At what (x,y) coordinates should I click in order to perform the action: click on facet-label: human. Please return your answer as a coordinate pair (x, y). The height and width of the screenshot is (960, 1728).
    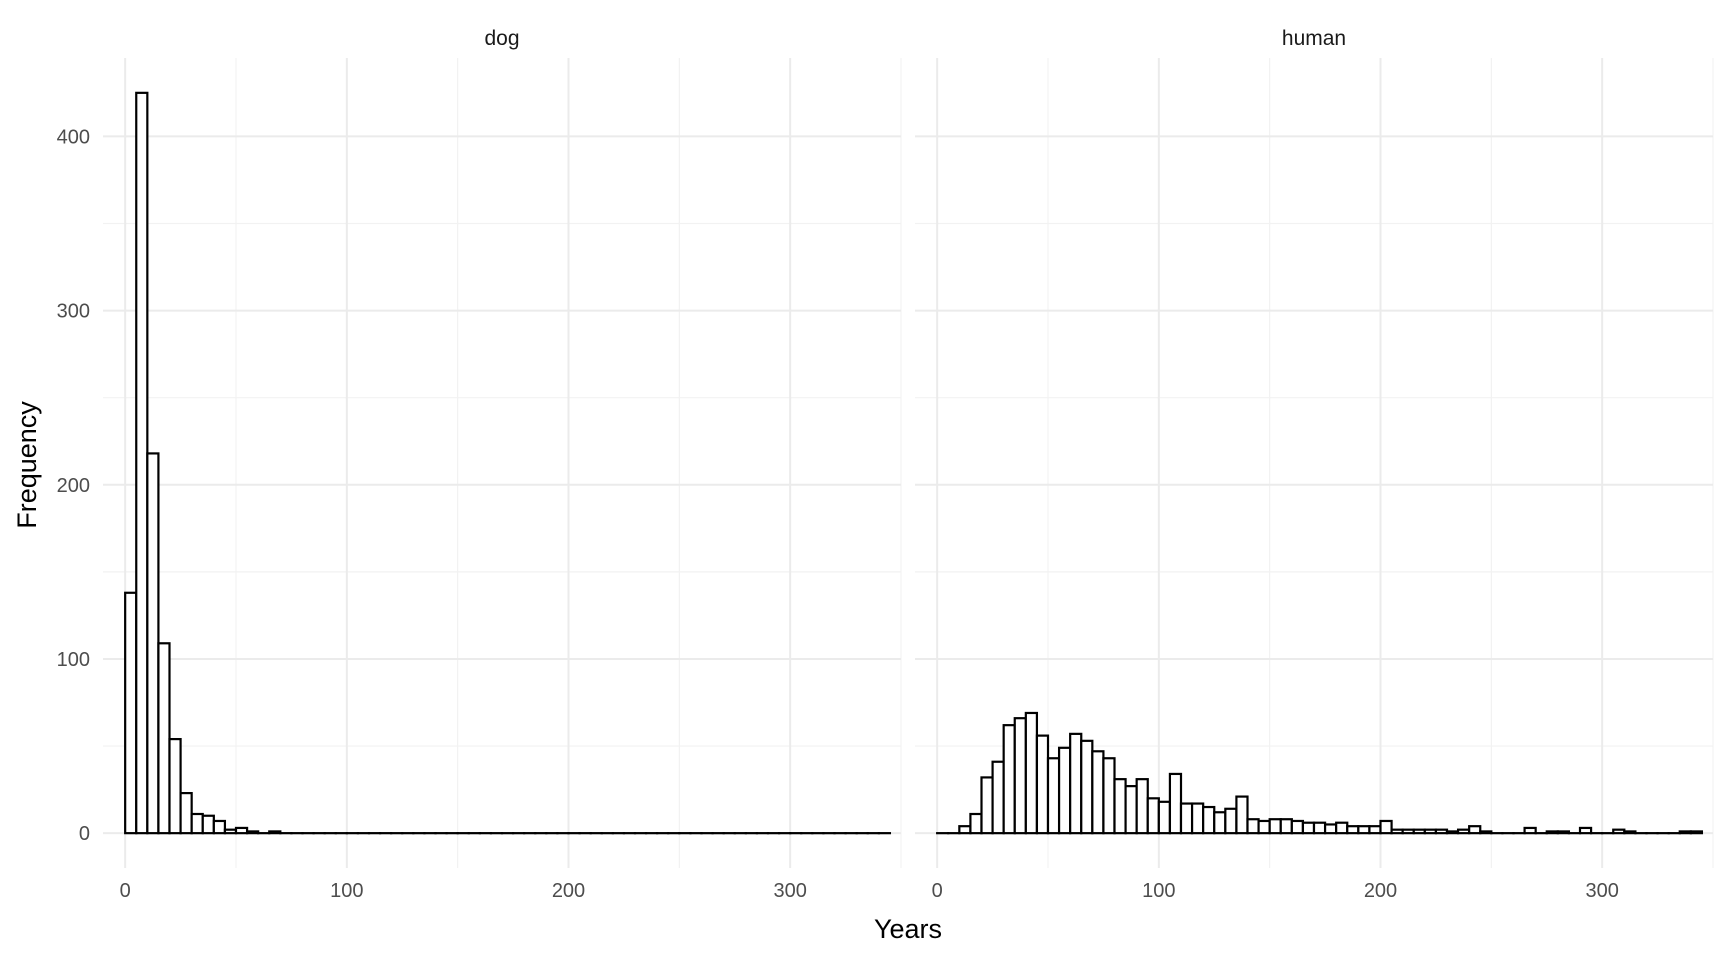
    Looking at the image, I should click on (1314, 38).